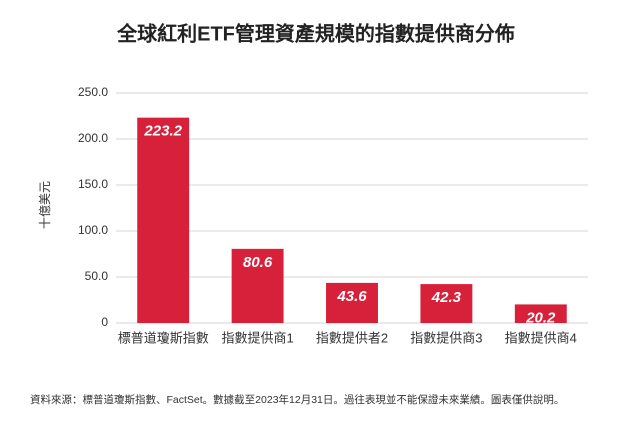  Describe the element at coordinates (45, 205) in the screenshot. I see `y-axis-label: 十億美元` at that location.